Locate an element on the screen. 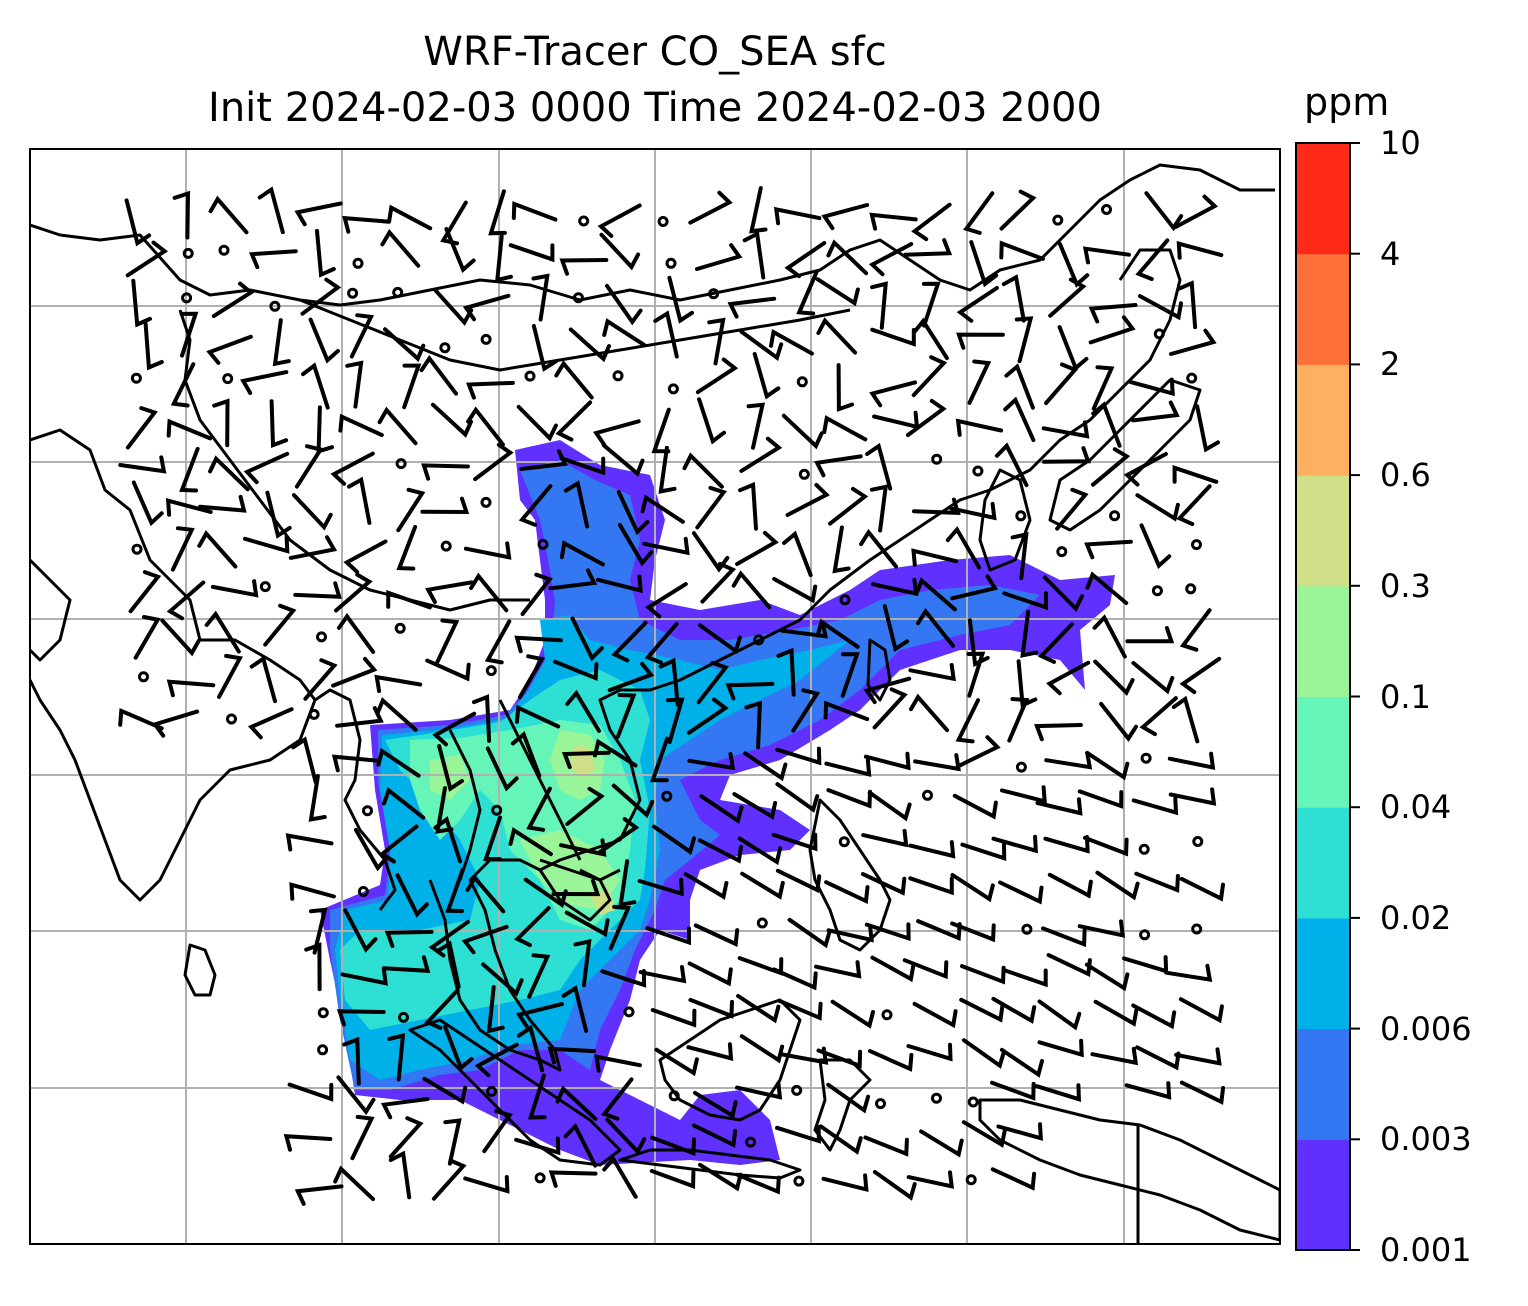 This screenshot has width=1528, height=1306. coast-srilanka is located at coordinates (200, 970).